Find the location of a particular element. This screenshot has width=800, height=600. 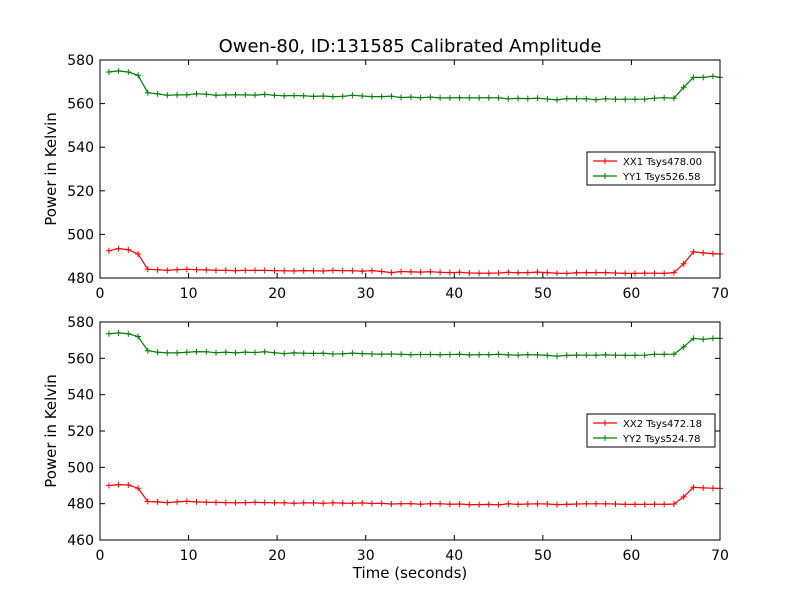

x-tick-label: 20 is located at coordinates (277, 556).